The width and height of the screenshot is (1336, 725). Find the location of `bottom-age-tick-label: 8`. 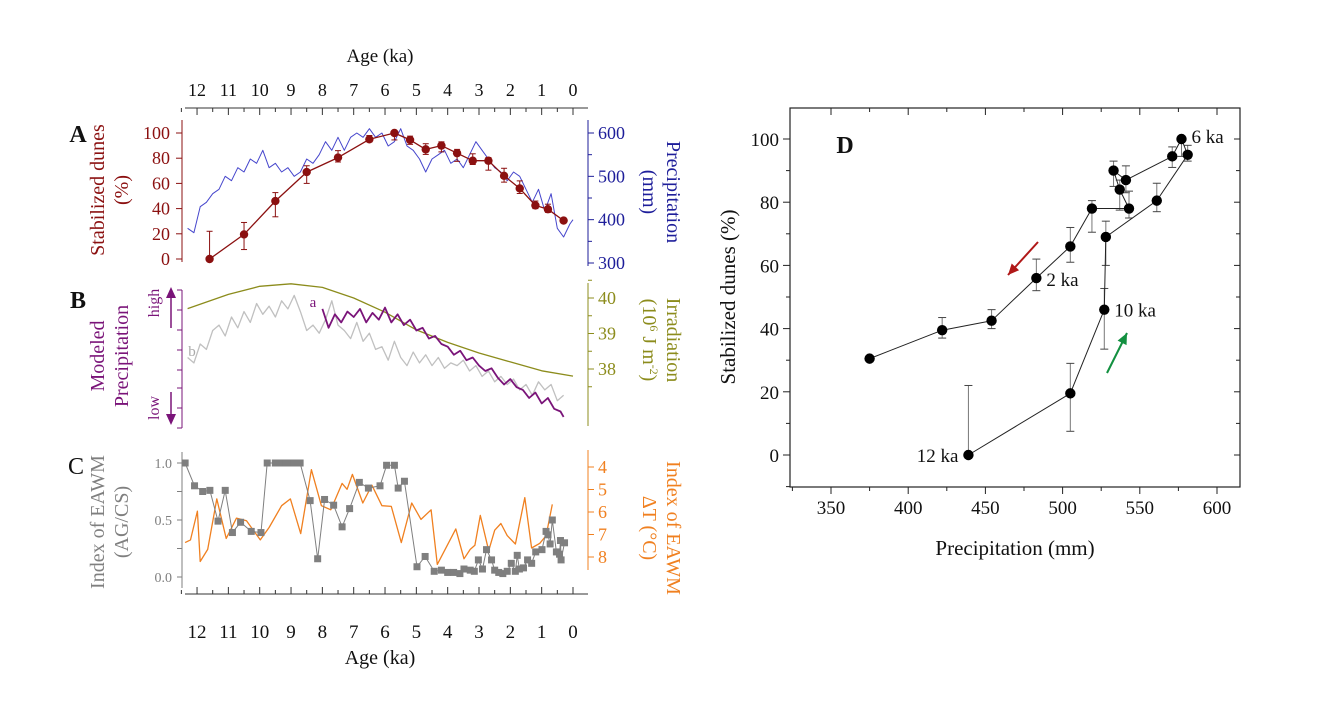

bottom-age-tick-label: 8 is located at coordinates (323, 632).